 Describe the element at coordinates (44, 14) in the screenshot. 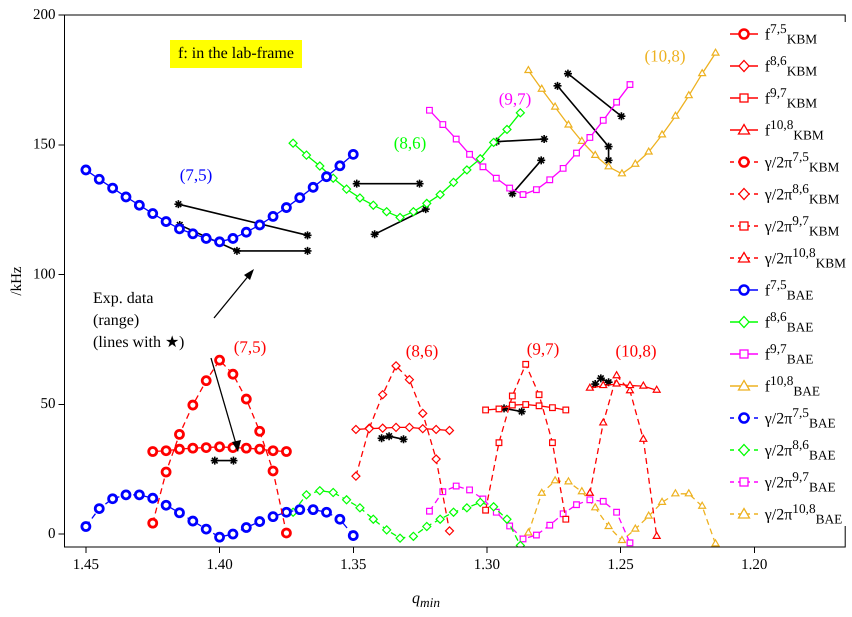

I see `y-tick-label: 200` at that location.